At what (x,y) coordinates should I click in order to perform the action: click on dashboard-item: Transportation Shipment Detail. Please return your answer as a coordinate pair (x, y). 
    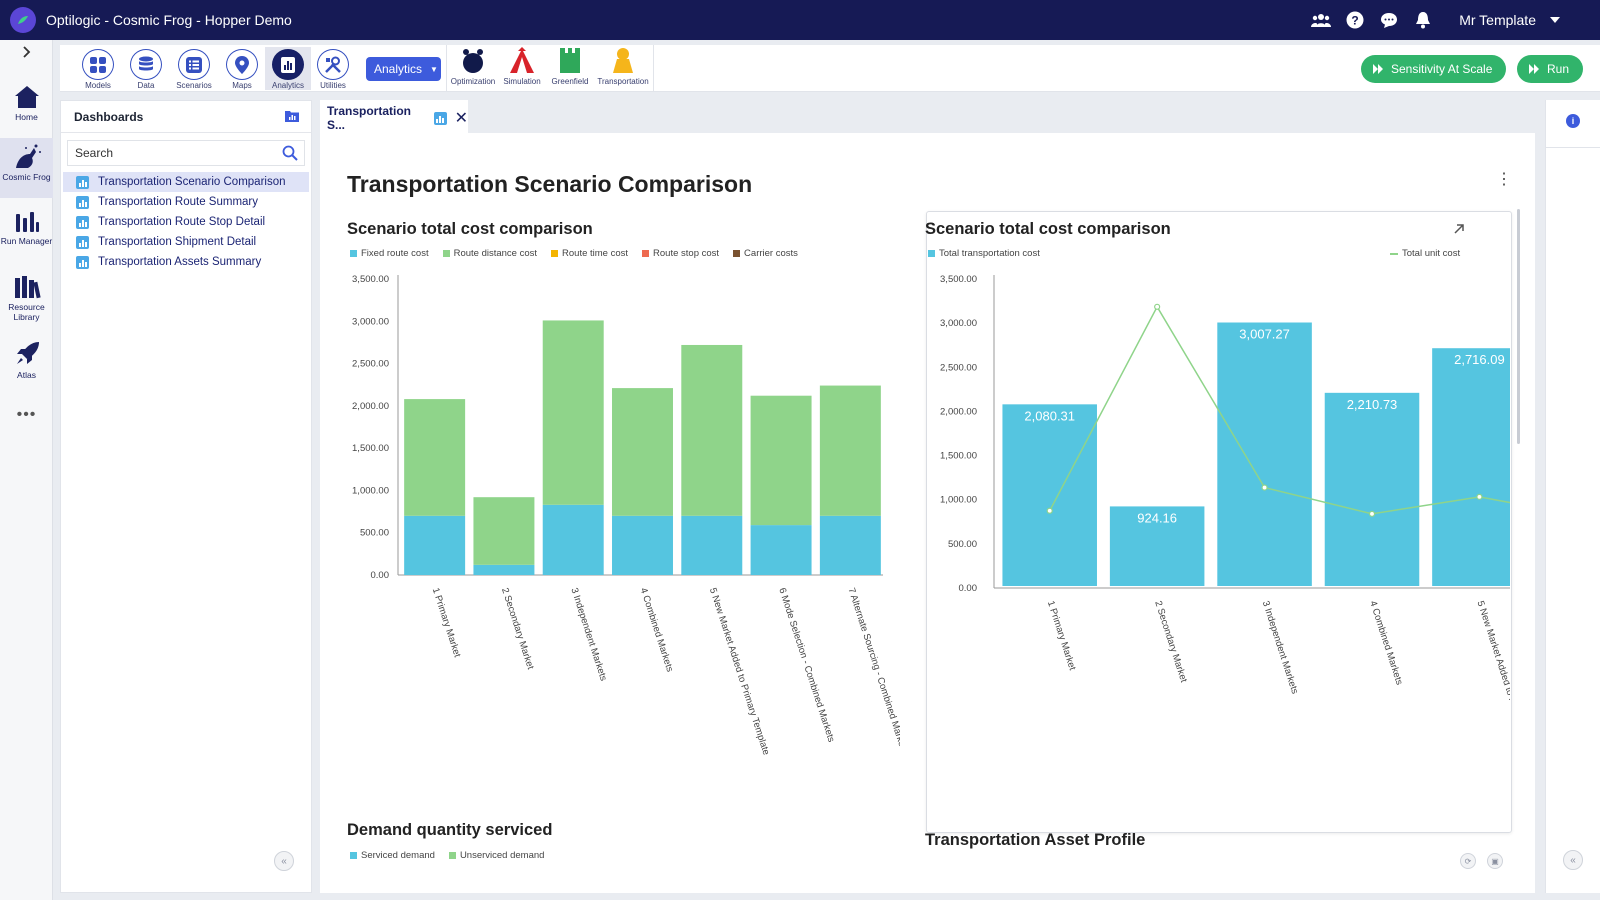
    Looking at the image, I should click on (186, 242).